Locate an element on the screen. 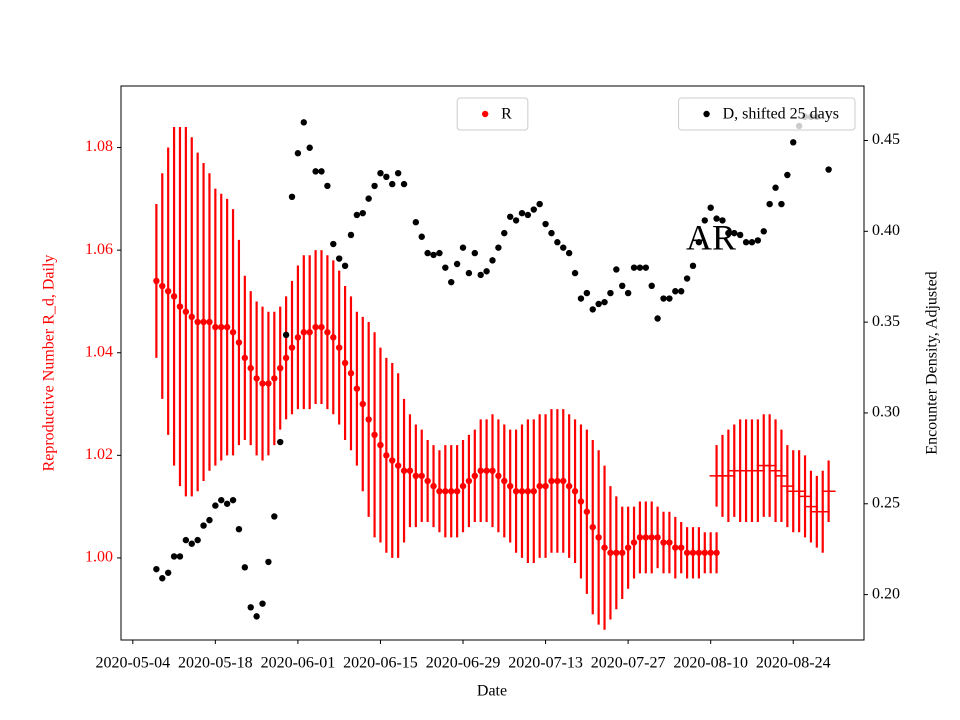  y2-tick-label: 0.20 is located at coordinates (886, 593).